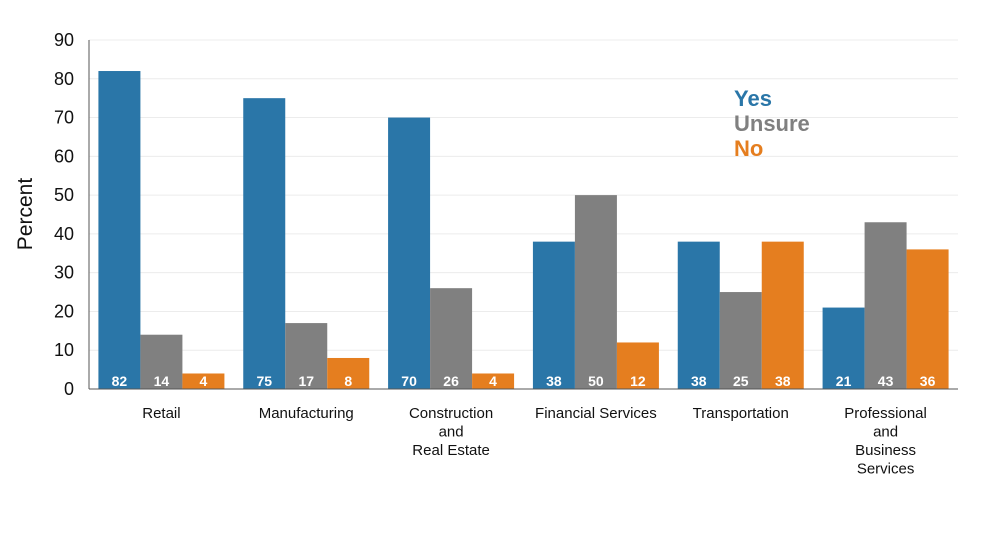 The height and width of the screenshot is (557, 991). I want to click on bar-value-label: 12, so click(638, 381).